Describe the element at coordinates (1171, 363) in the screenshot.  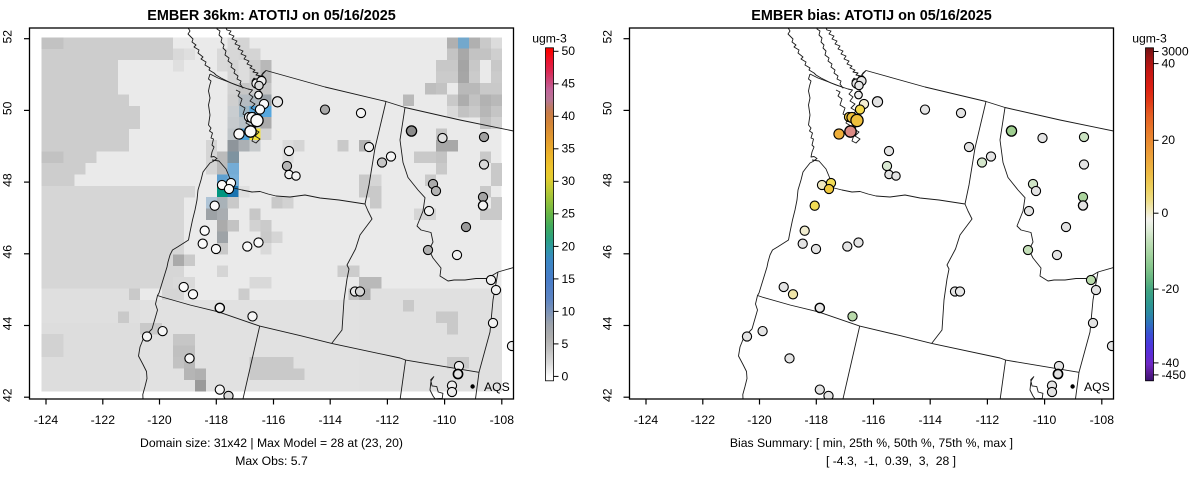
I see `svg-text: -40` at that location.